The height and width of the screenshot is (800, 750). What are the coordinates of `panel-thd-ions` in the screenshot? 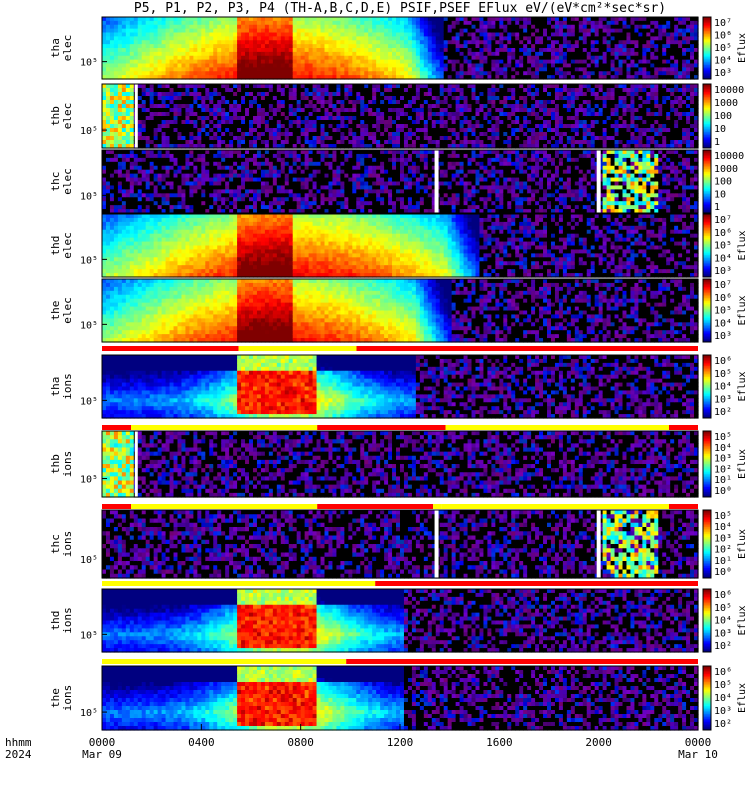 It's located at (400, 621).